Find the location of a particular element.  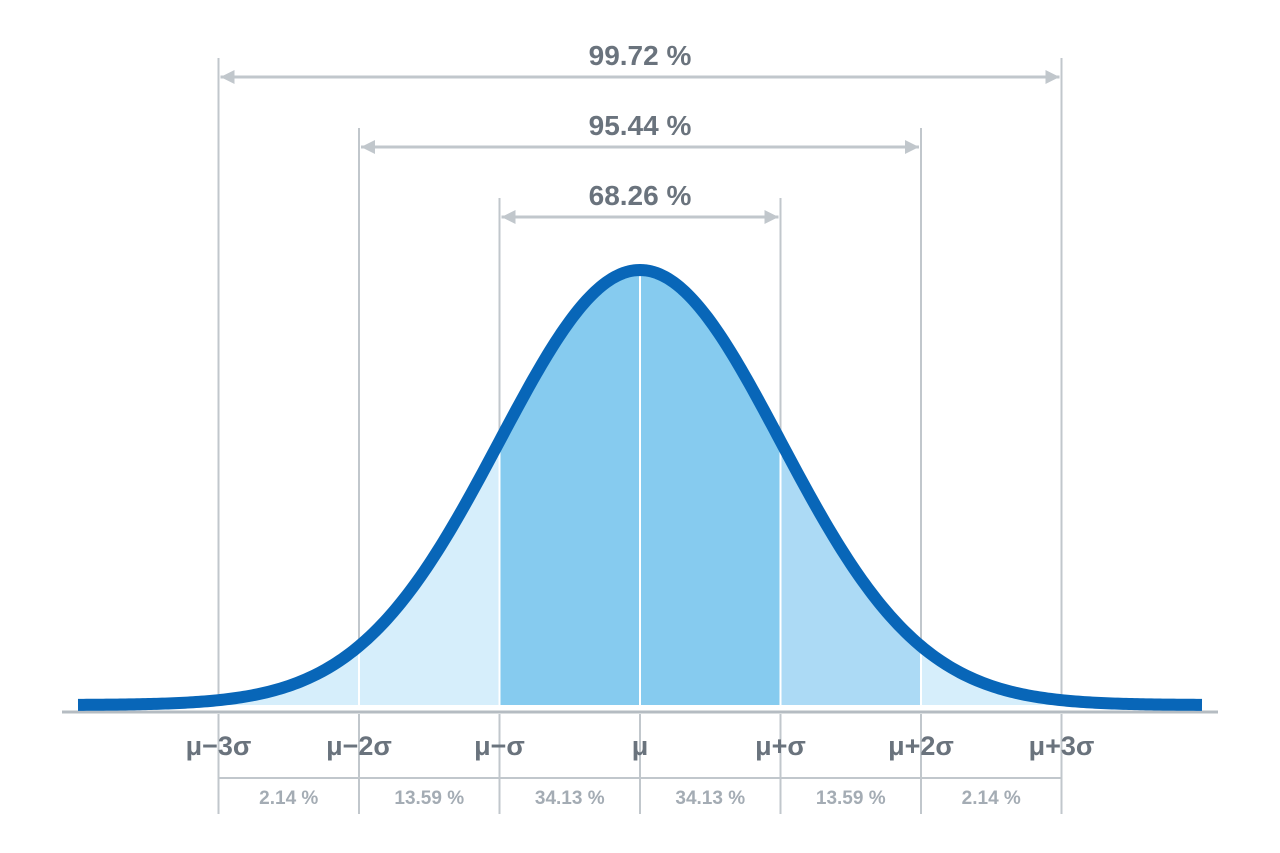

tick-label: μ−σ is located at coordinates (499, 746).